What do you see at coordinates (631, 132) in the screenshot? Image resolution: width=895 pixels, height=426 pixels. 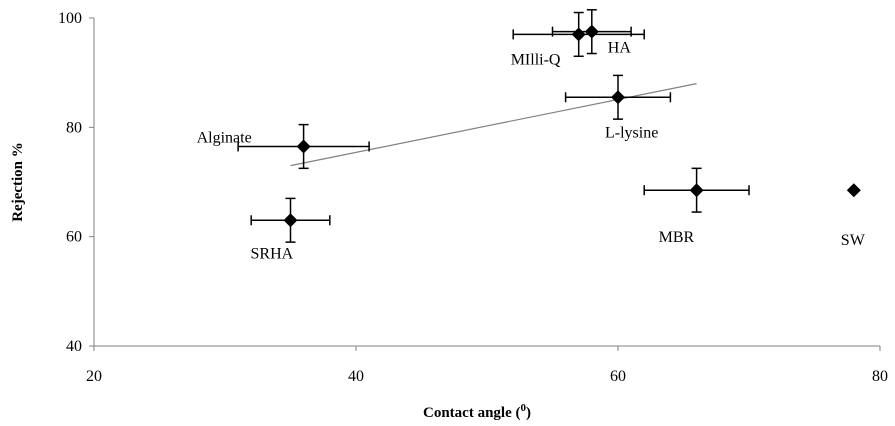 I see `point-label: L-lysine` at bounding box center [631, 132].